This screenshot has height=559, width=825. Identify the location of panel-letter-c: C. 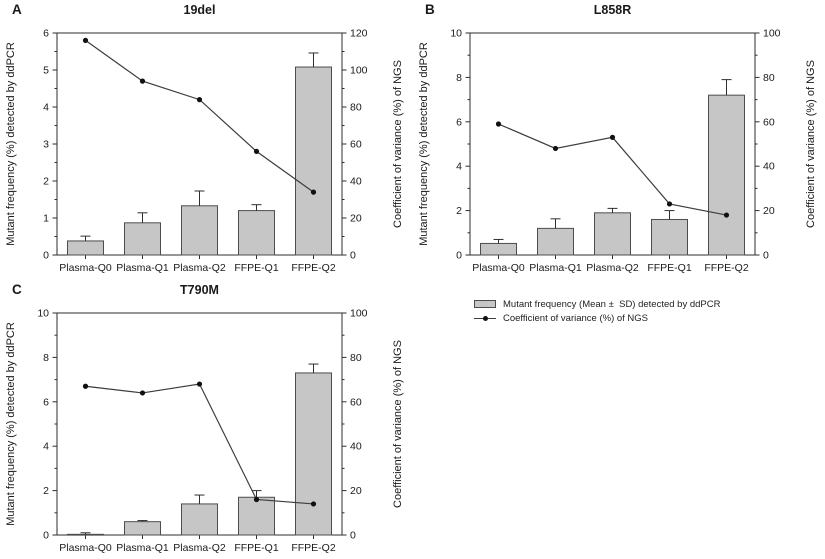
(17, 289).